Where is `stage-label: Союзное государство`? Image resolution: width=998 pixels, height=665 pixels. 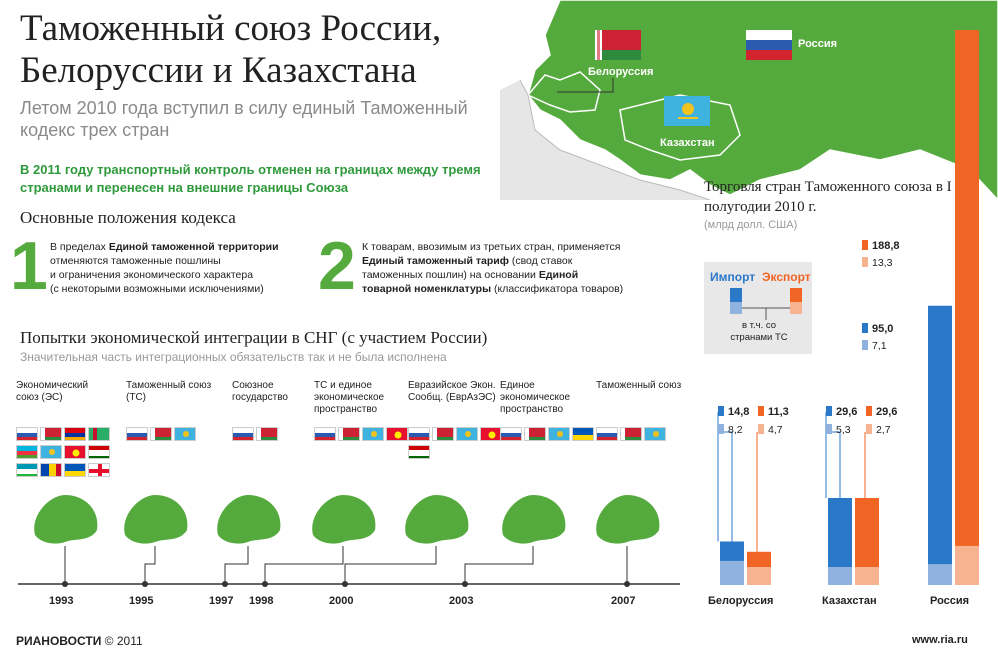 stage-label: Союзное государство is located at coordinates (260, 391).